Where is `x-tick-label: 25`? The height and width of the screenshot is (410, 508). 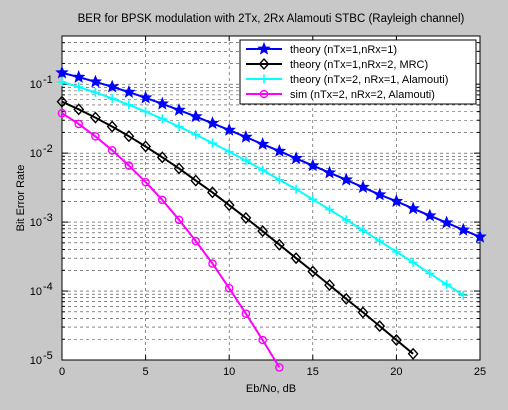 x-tick-label: 25 is located at coordinates (480, 372).